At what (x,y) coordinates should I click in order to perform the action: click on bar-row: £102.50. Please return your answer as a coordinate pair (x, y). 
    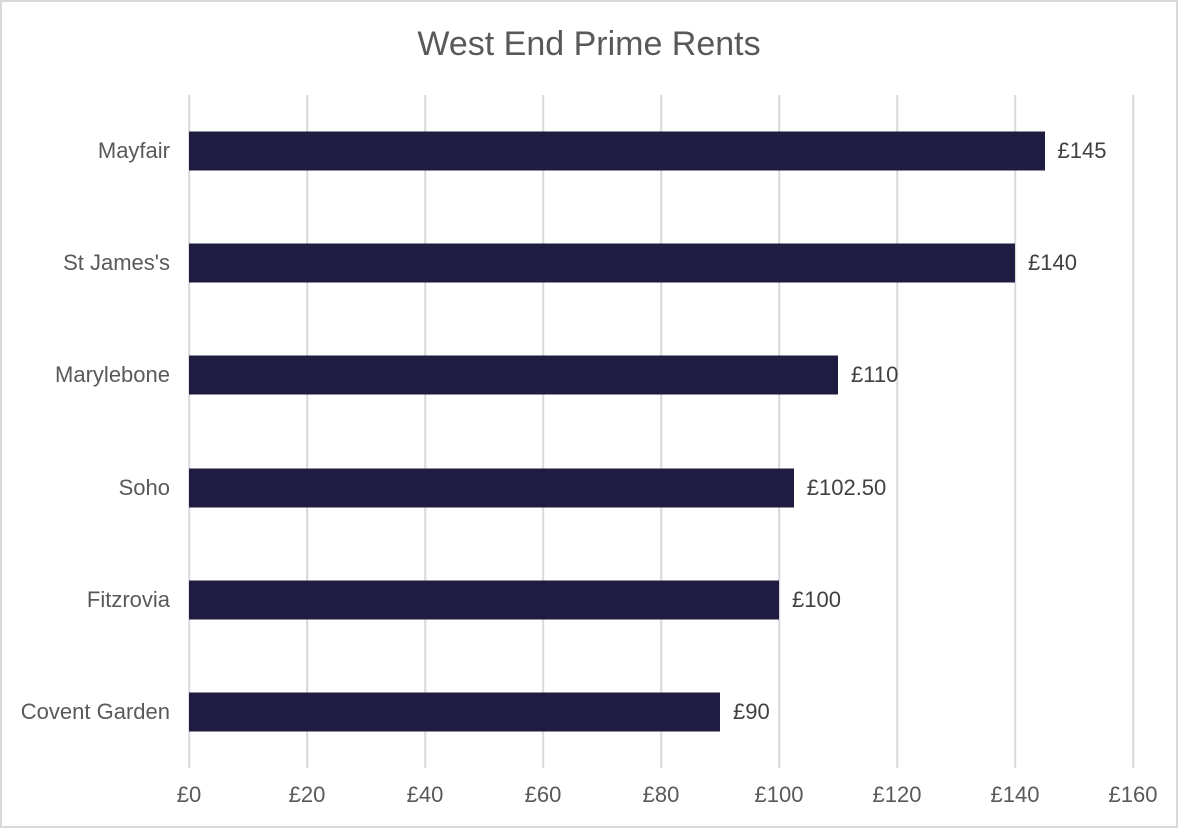
    Looking at the image, I should click on (661, 488).